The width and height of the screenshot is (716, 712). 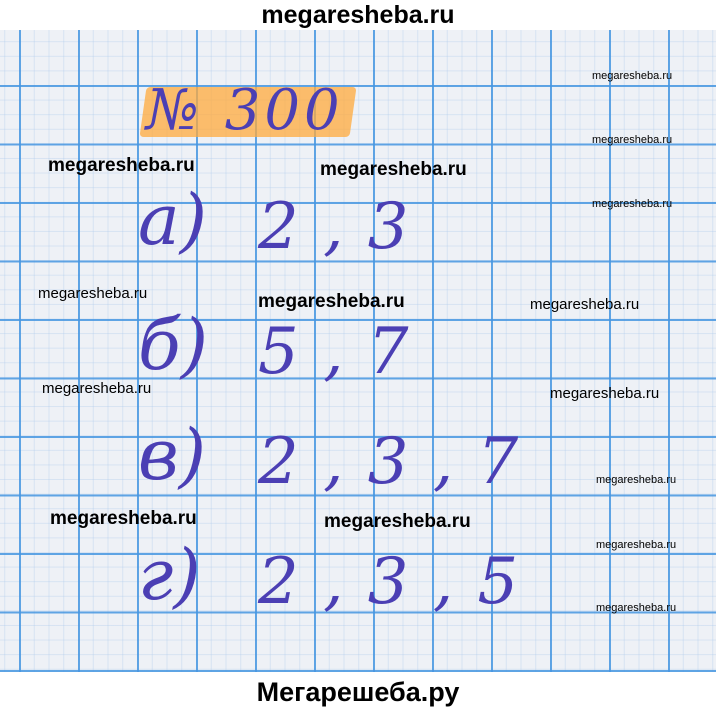 What do you see at coordinates (334, 227) in the screenshot?
I see `answer-values-a: 2 , 3` at bounding box center [334, 227].